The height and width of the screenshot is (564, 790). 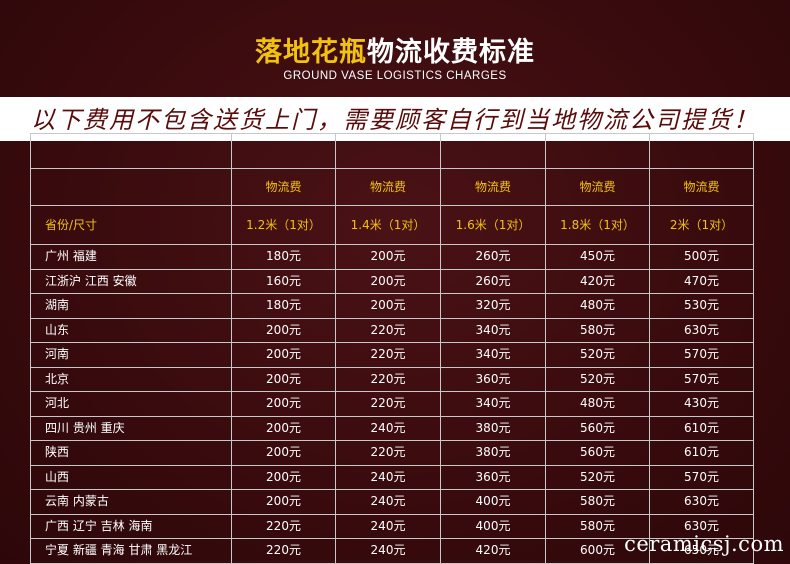 I want to click on price-cell: 430元, so click(x=701, y=404).